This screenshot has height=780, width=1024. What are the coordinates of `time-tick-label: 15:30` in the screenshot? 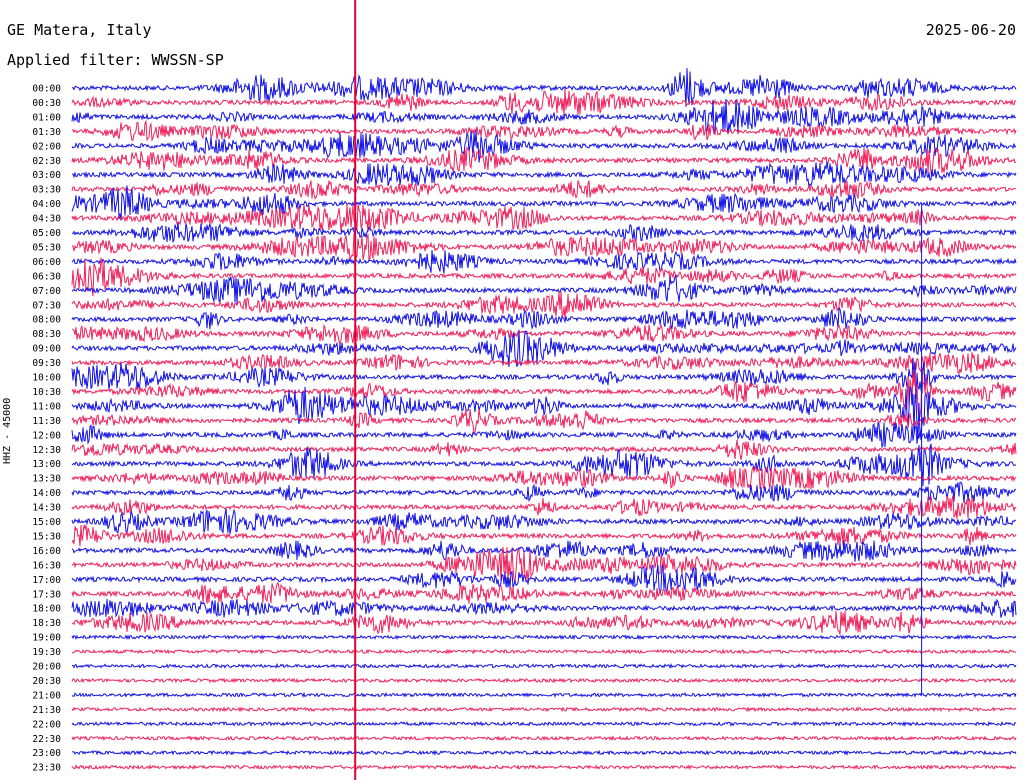 It's located at (46, 536).